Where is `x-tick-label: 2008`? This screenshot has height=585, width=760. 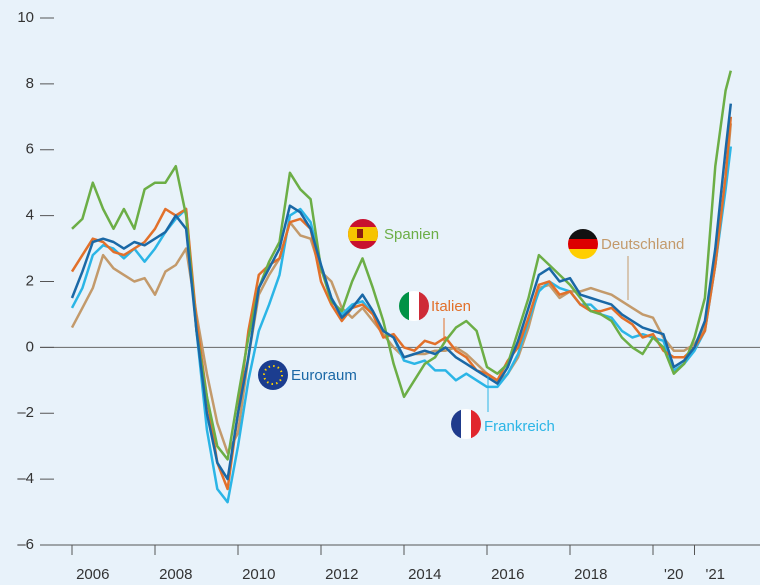
x-tick-label: 2008 is located at coordinates (175, 574).